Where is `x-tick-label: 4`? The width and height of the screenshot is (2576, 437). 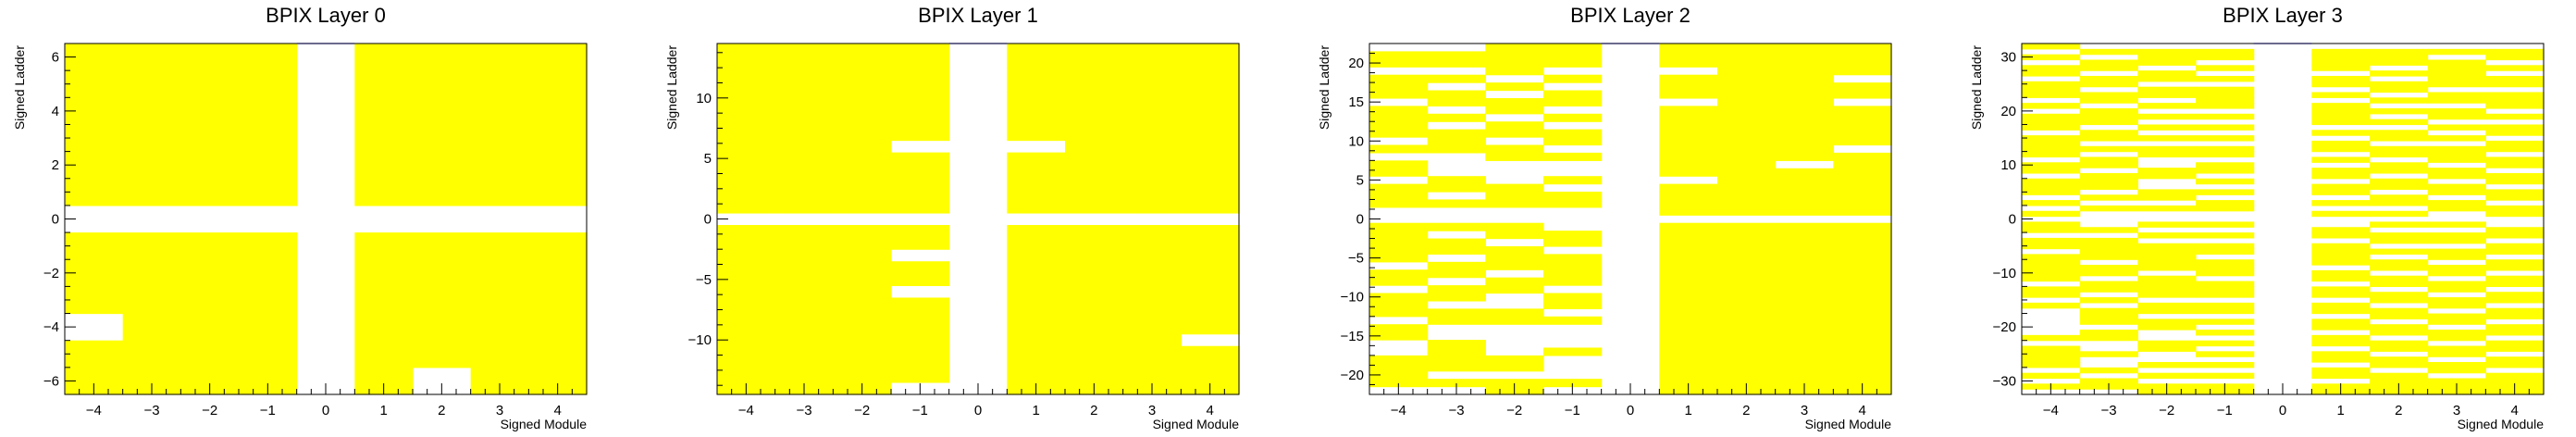
x-tick-label: 4 is located at coordinates (2514, 410).